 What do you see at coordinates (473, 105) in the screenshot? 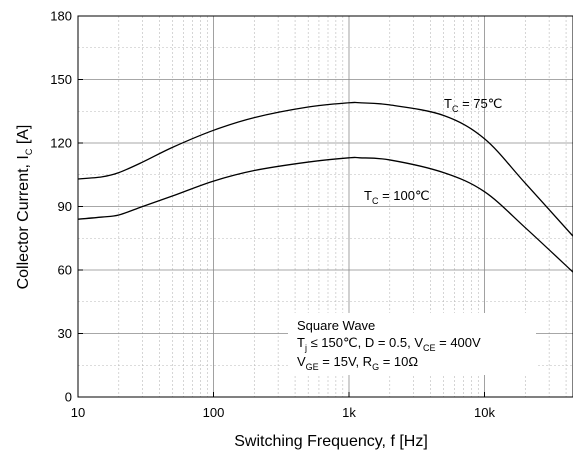
I see `series-label-tc-75: TC = 75℃` at bounding box center [473, 105].